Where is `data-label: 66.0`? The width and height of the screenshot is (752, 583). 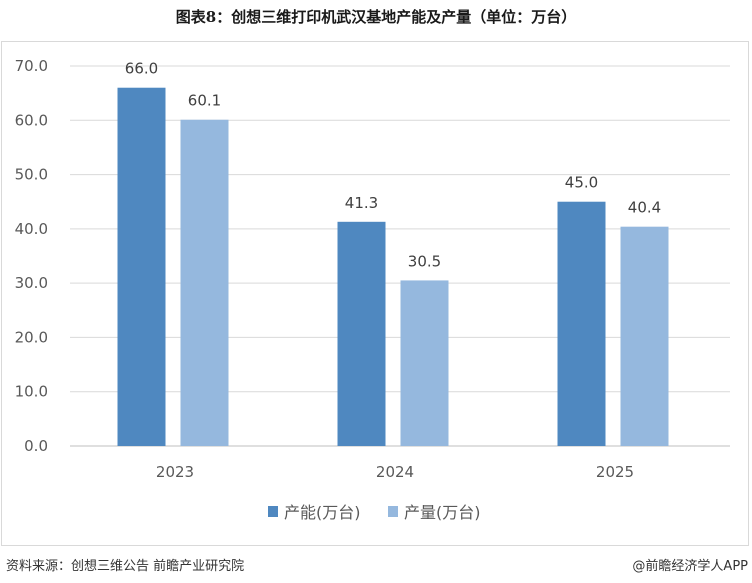
data-label: 66.0 is located at coordinates (141, 69).